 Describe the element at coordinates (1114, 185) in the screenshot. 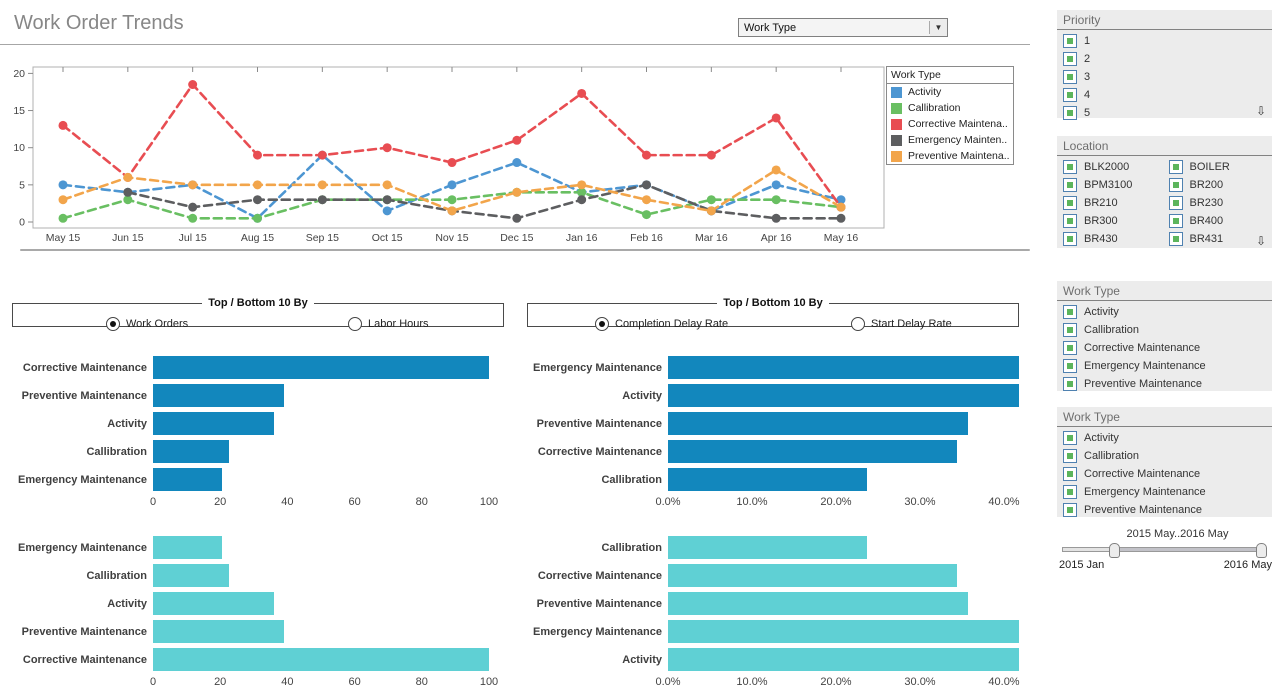

I see `filter-item-bpm3100: BPM3100` at that location.